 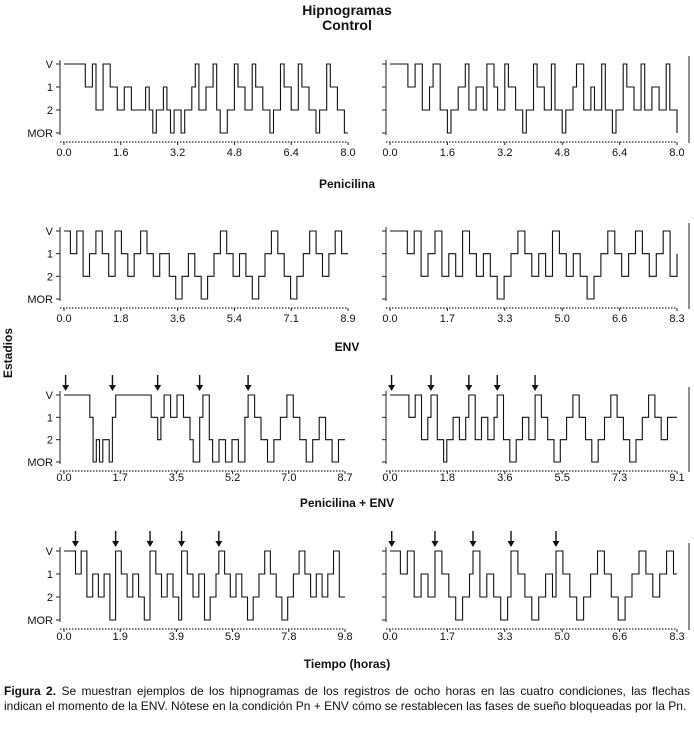 I want to click on hypnogram-panel-8: 0.0 1.7 3.3 5.0 6.6 8.3, so click(x=536, y=587).